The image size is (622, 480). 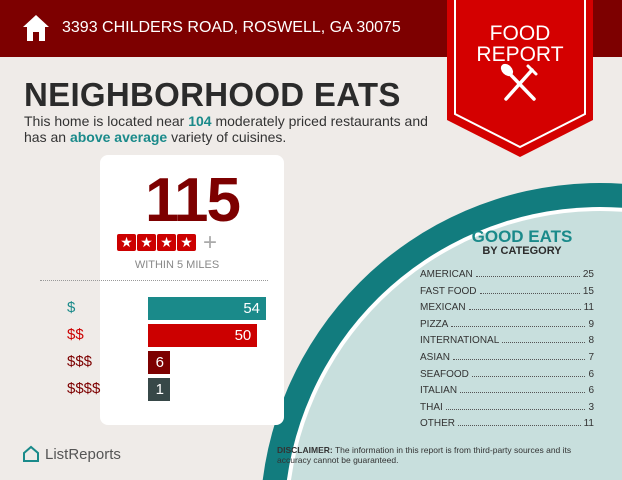 What do you see at coordinates (591, 357) in the screenshot?
I see `category-count: 7` at bounding box center [591, 357].